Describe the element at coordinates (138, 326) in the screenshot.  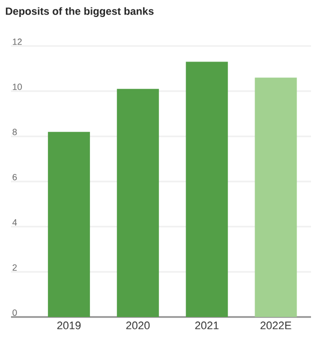
I see `x-tick-label: 2020` at that location.